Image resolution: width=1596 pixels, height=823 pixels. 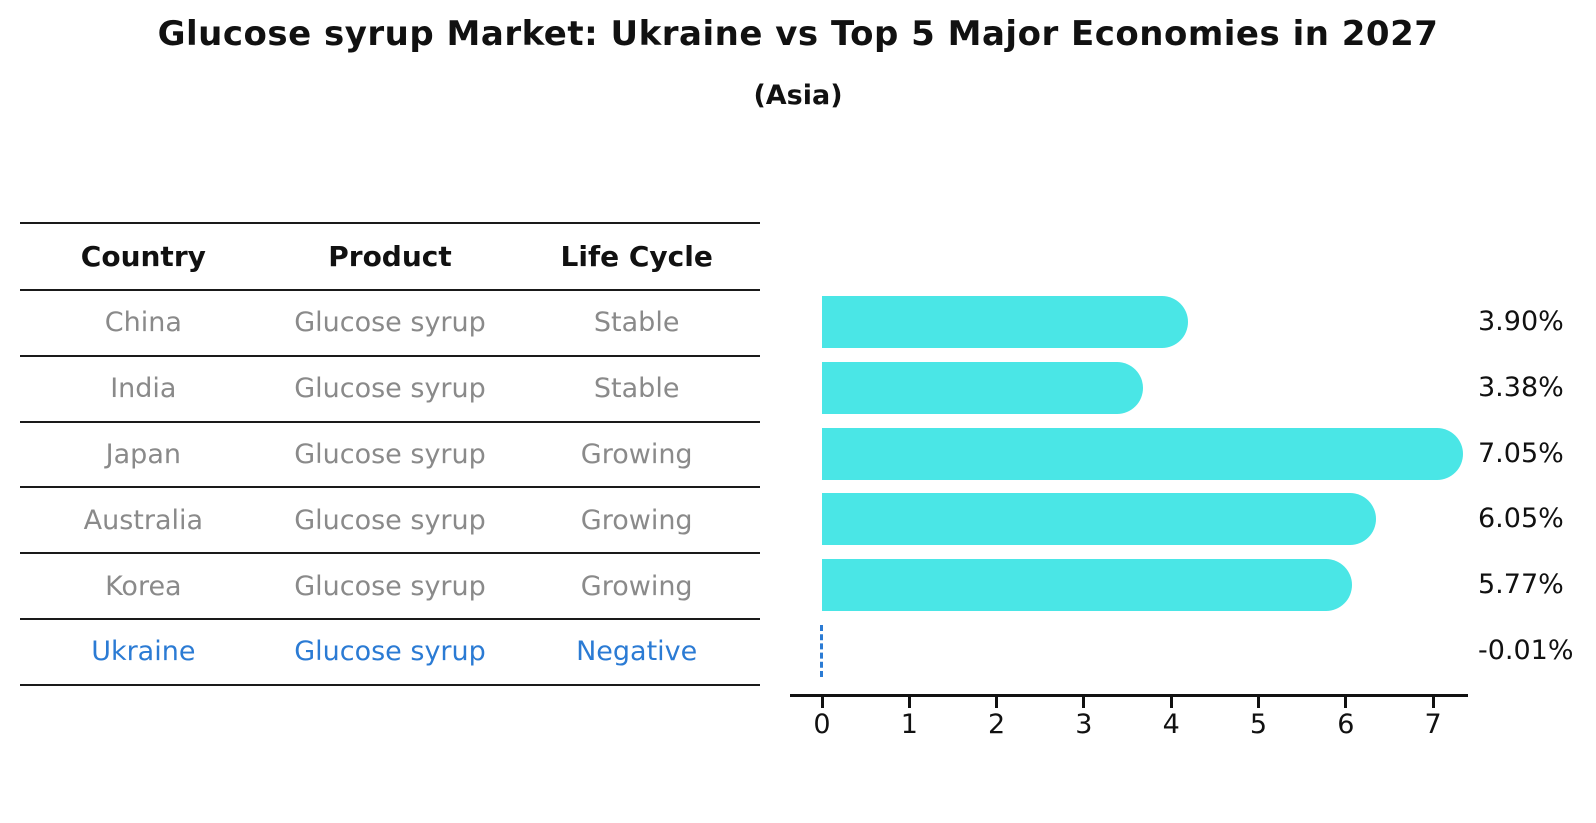 What do you see at coordinates (1521, 519) in the screenshot?
I see `value-label-australia: 6.05%` at bounding box center [1521, 519].